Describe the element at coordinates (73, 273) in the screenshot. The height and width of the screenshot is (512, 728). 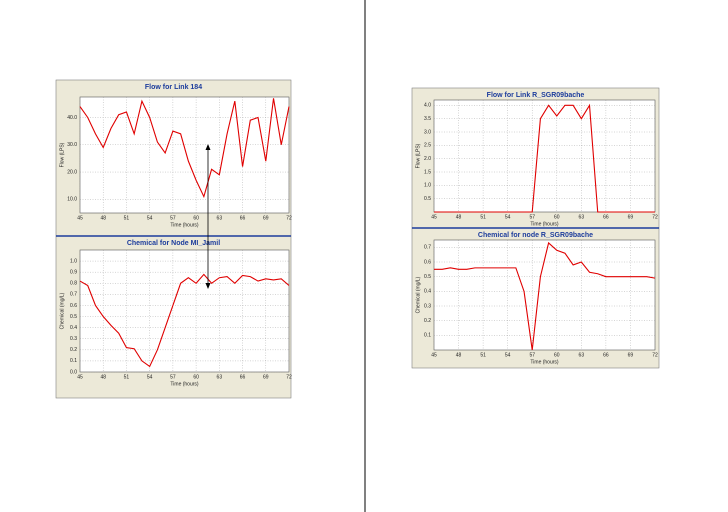
I see `y-tick-label: 0.9` at that location.